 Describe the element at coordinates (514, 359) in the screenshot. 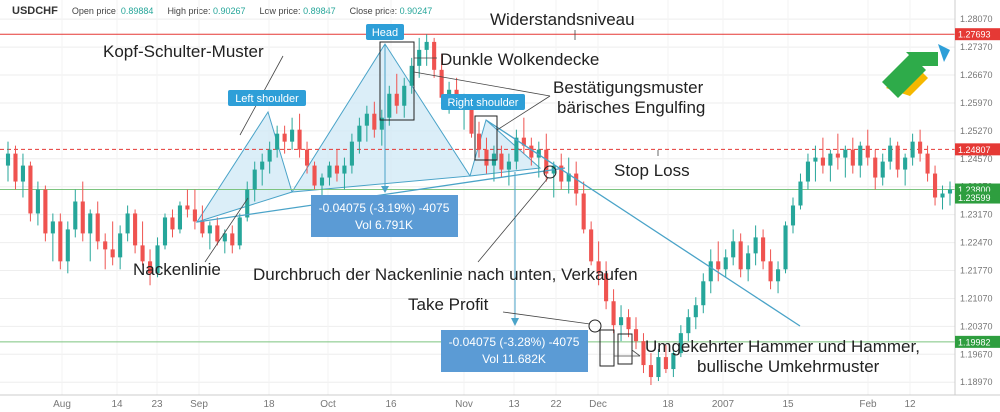

I see `measure-2-volume: Vol 11.682K` at that location.